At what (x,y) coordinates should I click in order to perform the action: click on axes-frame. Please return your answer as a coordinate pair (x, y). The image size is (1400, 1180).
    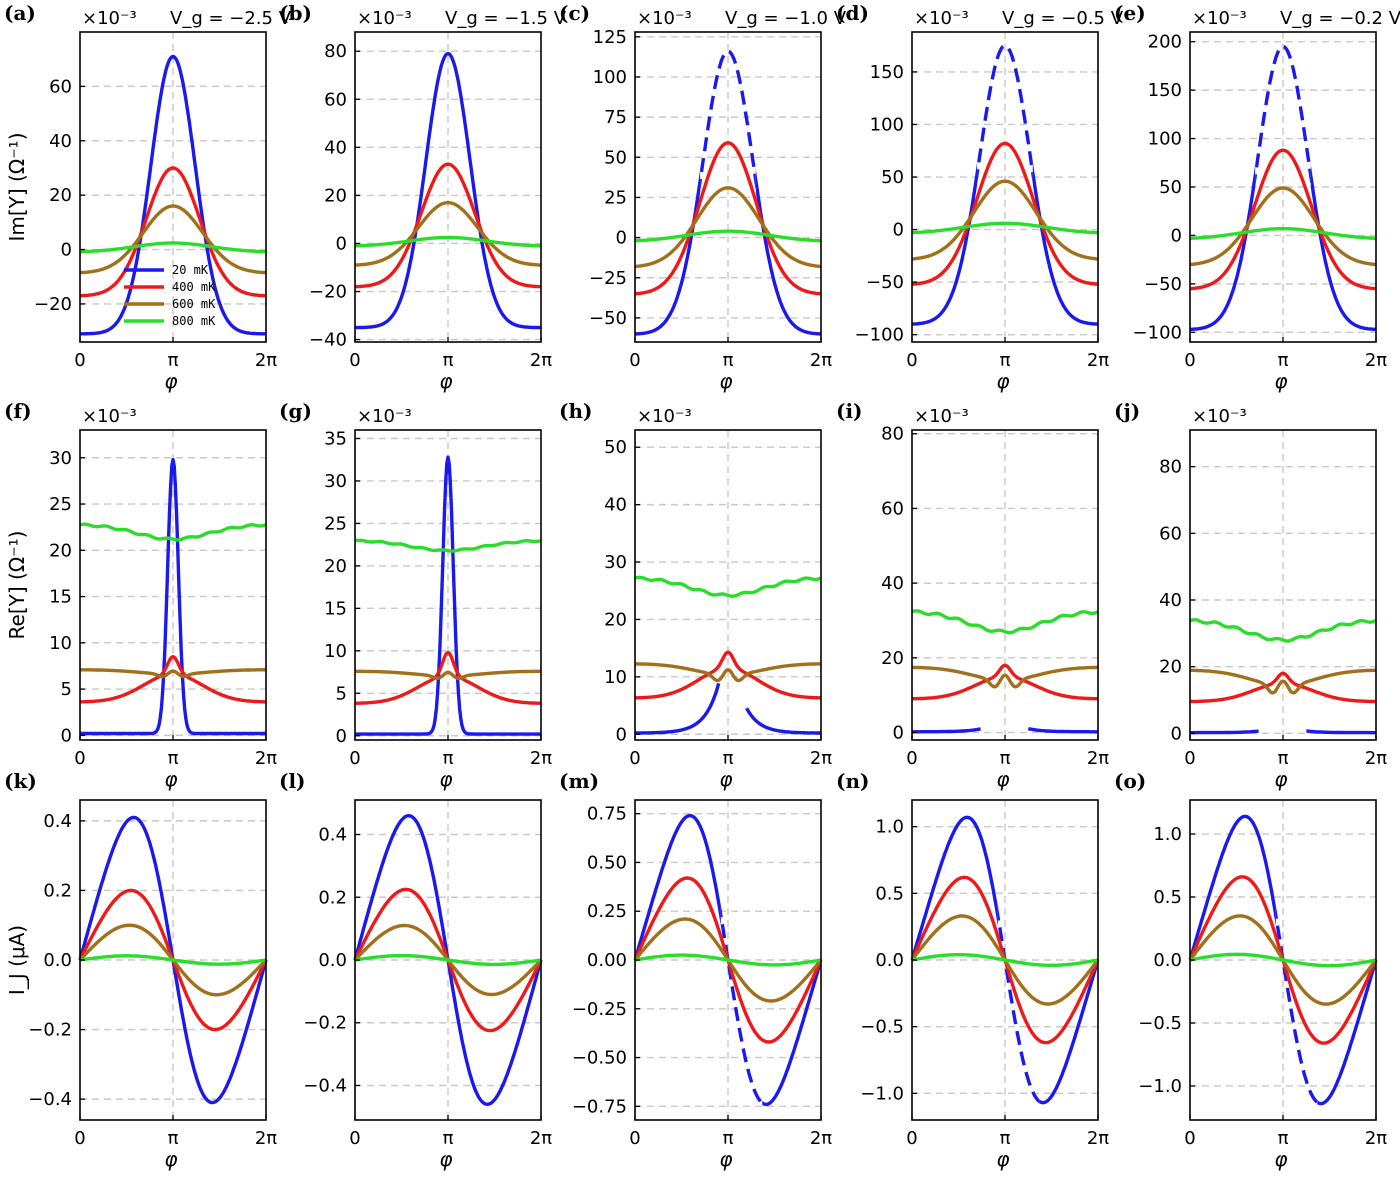
    Looking at the image, I should click on (448, 187).